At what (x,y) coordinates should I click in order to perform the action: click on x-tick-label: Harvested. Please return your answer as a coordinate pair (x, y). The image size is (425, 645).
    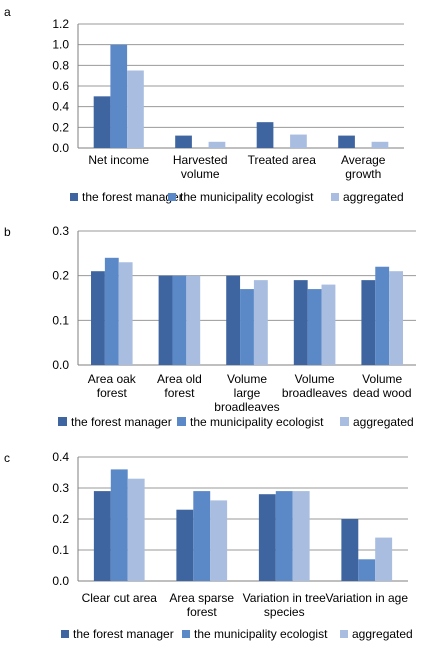
    Looking at the image, I should click on (200, 160).